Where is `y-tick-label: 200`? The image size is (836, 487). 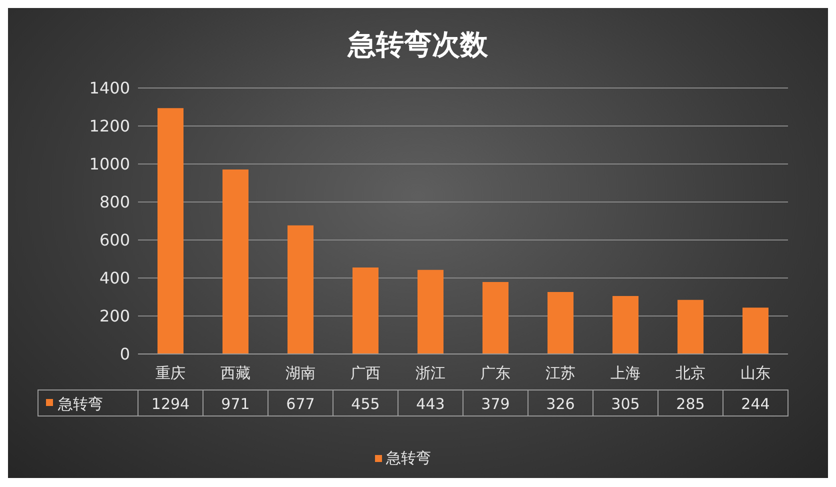 y-tick-label: 200 is located at coordinates (114, 316).